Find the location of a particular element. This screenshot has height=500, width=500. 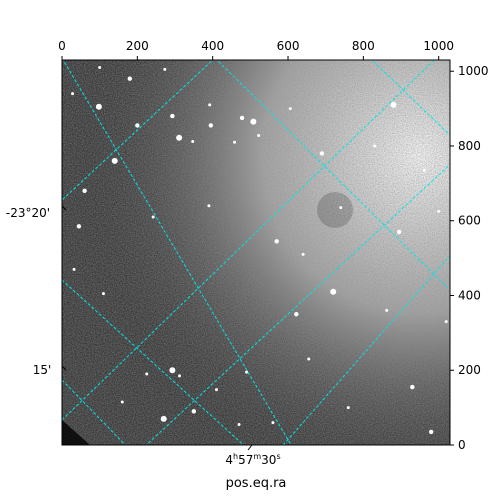

x-axis-label: pos.eq.ra is located at coordinates (256, 483).